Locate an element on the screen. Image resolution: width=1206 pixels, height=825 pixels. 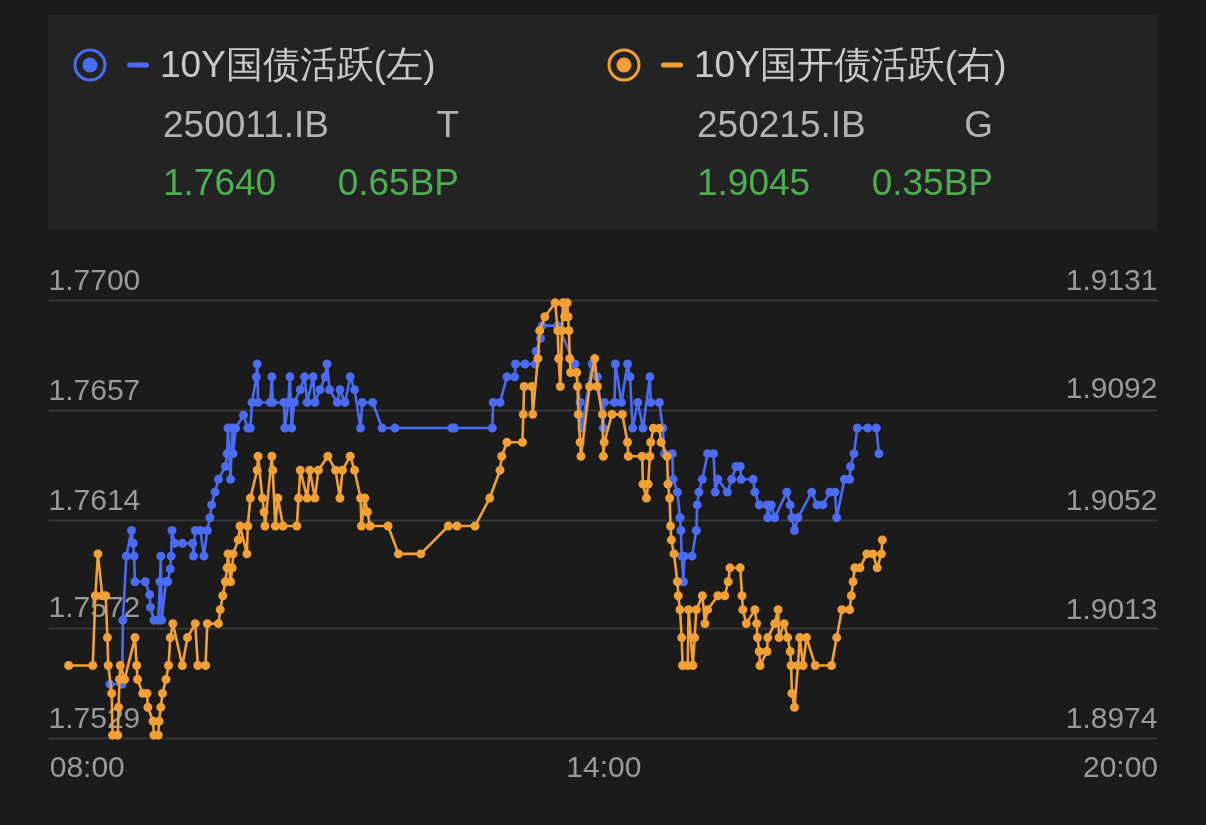
x-tick-label: 14:00 is located at coordinates (604, 766).